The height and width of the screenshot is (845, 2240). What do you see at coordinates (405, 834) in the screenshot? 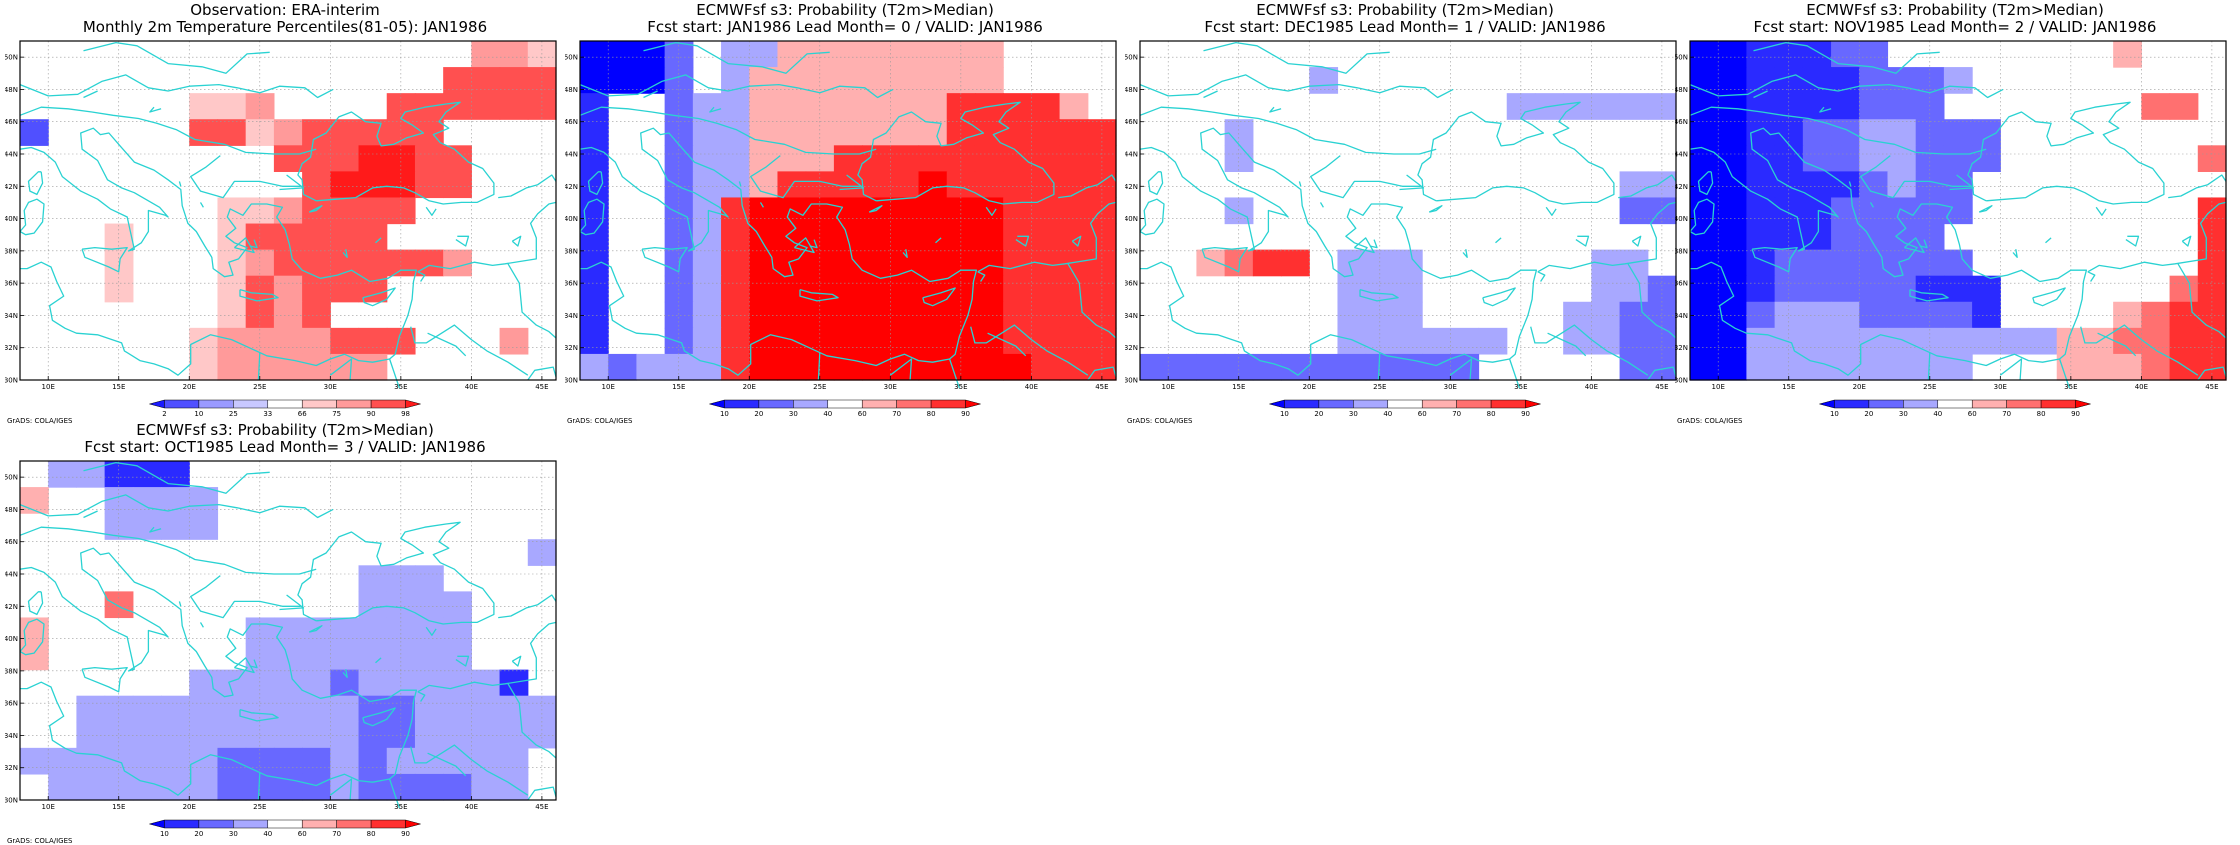
I see `colorbar-label: 90` at bounding box center [405, 834].